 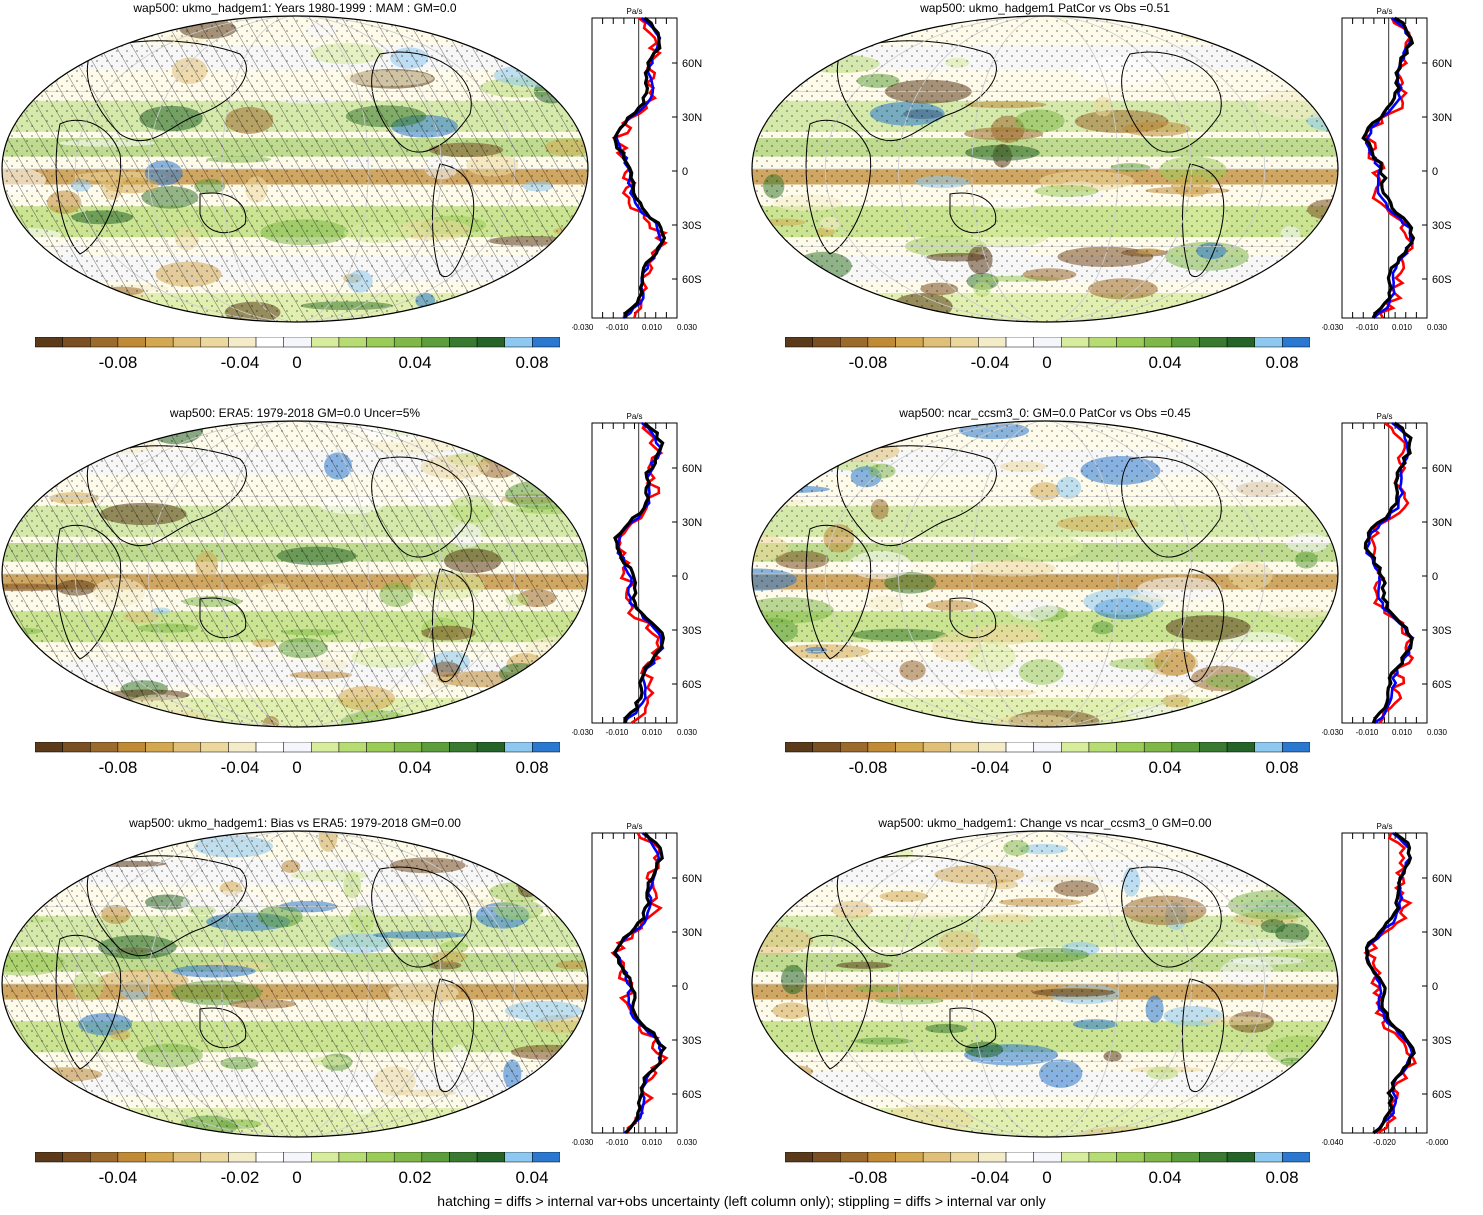 I want to click on lat-label: 60S, so click(x=1442, y=280).